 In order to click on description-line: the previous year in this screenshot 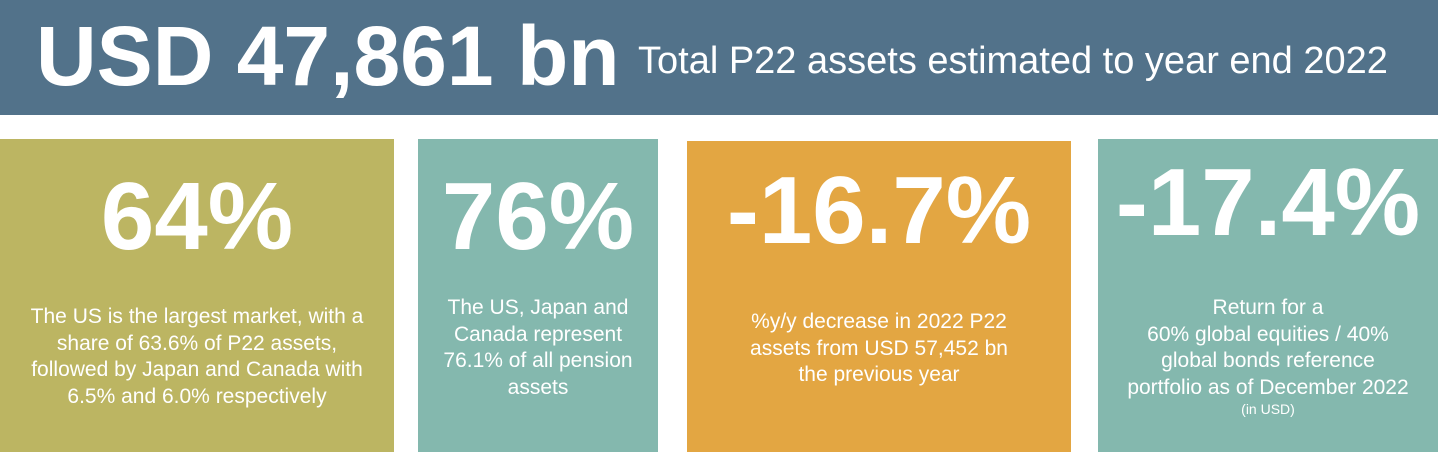, I will do `click(879, 374)`.